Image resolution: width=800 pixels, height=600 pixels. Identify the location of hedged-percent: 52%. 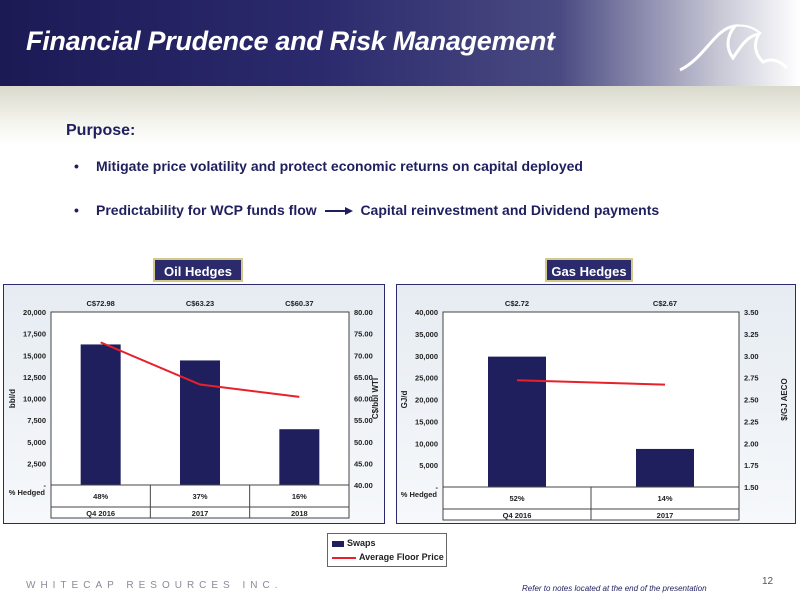
(516, 498).